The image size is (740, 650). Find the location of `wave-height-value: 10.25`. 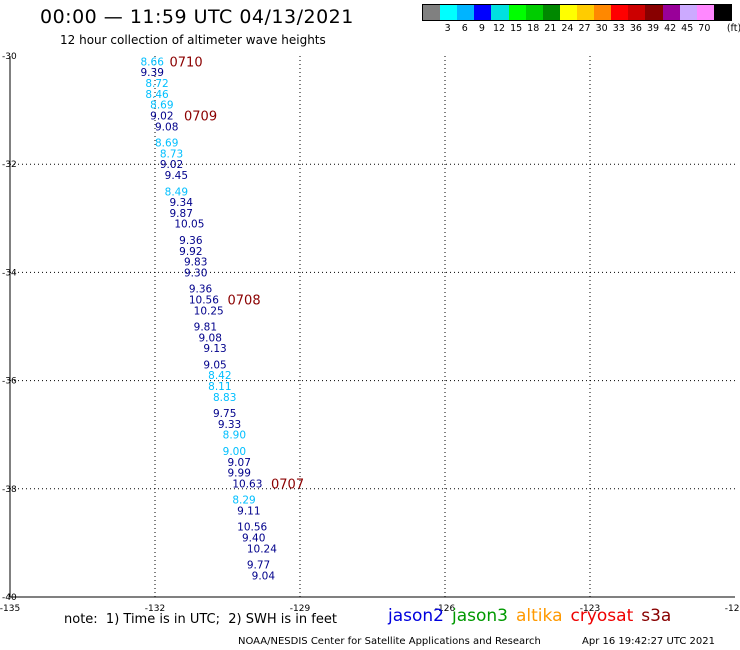

wave-height-value: 10.25 is located at coordinates (209, 311).